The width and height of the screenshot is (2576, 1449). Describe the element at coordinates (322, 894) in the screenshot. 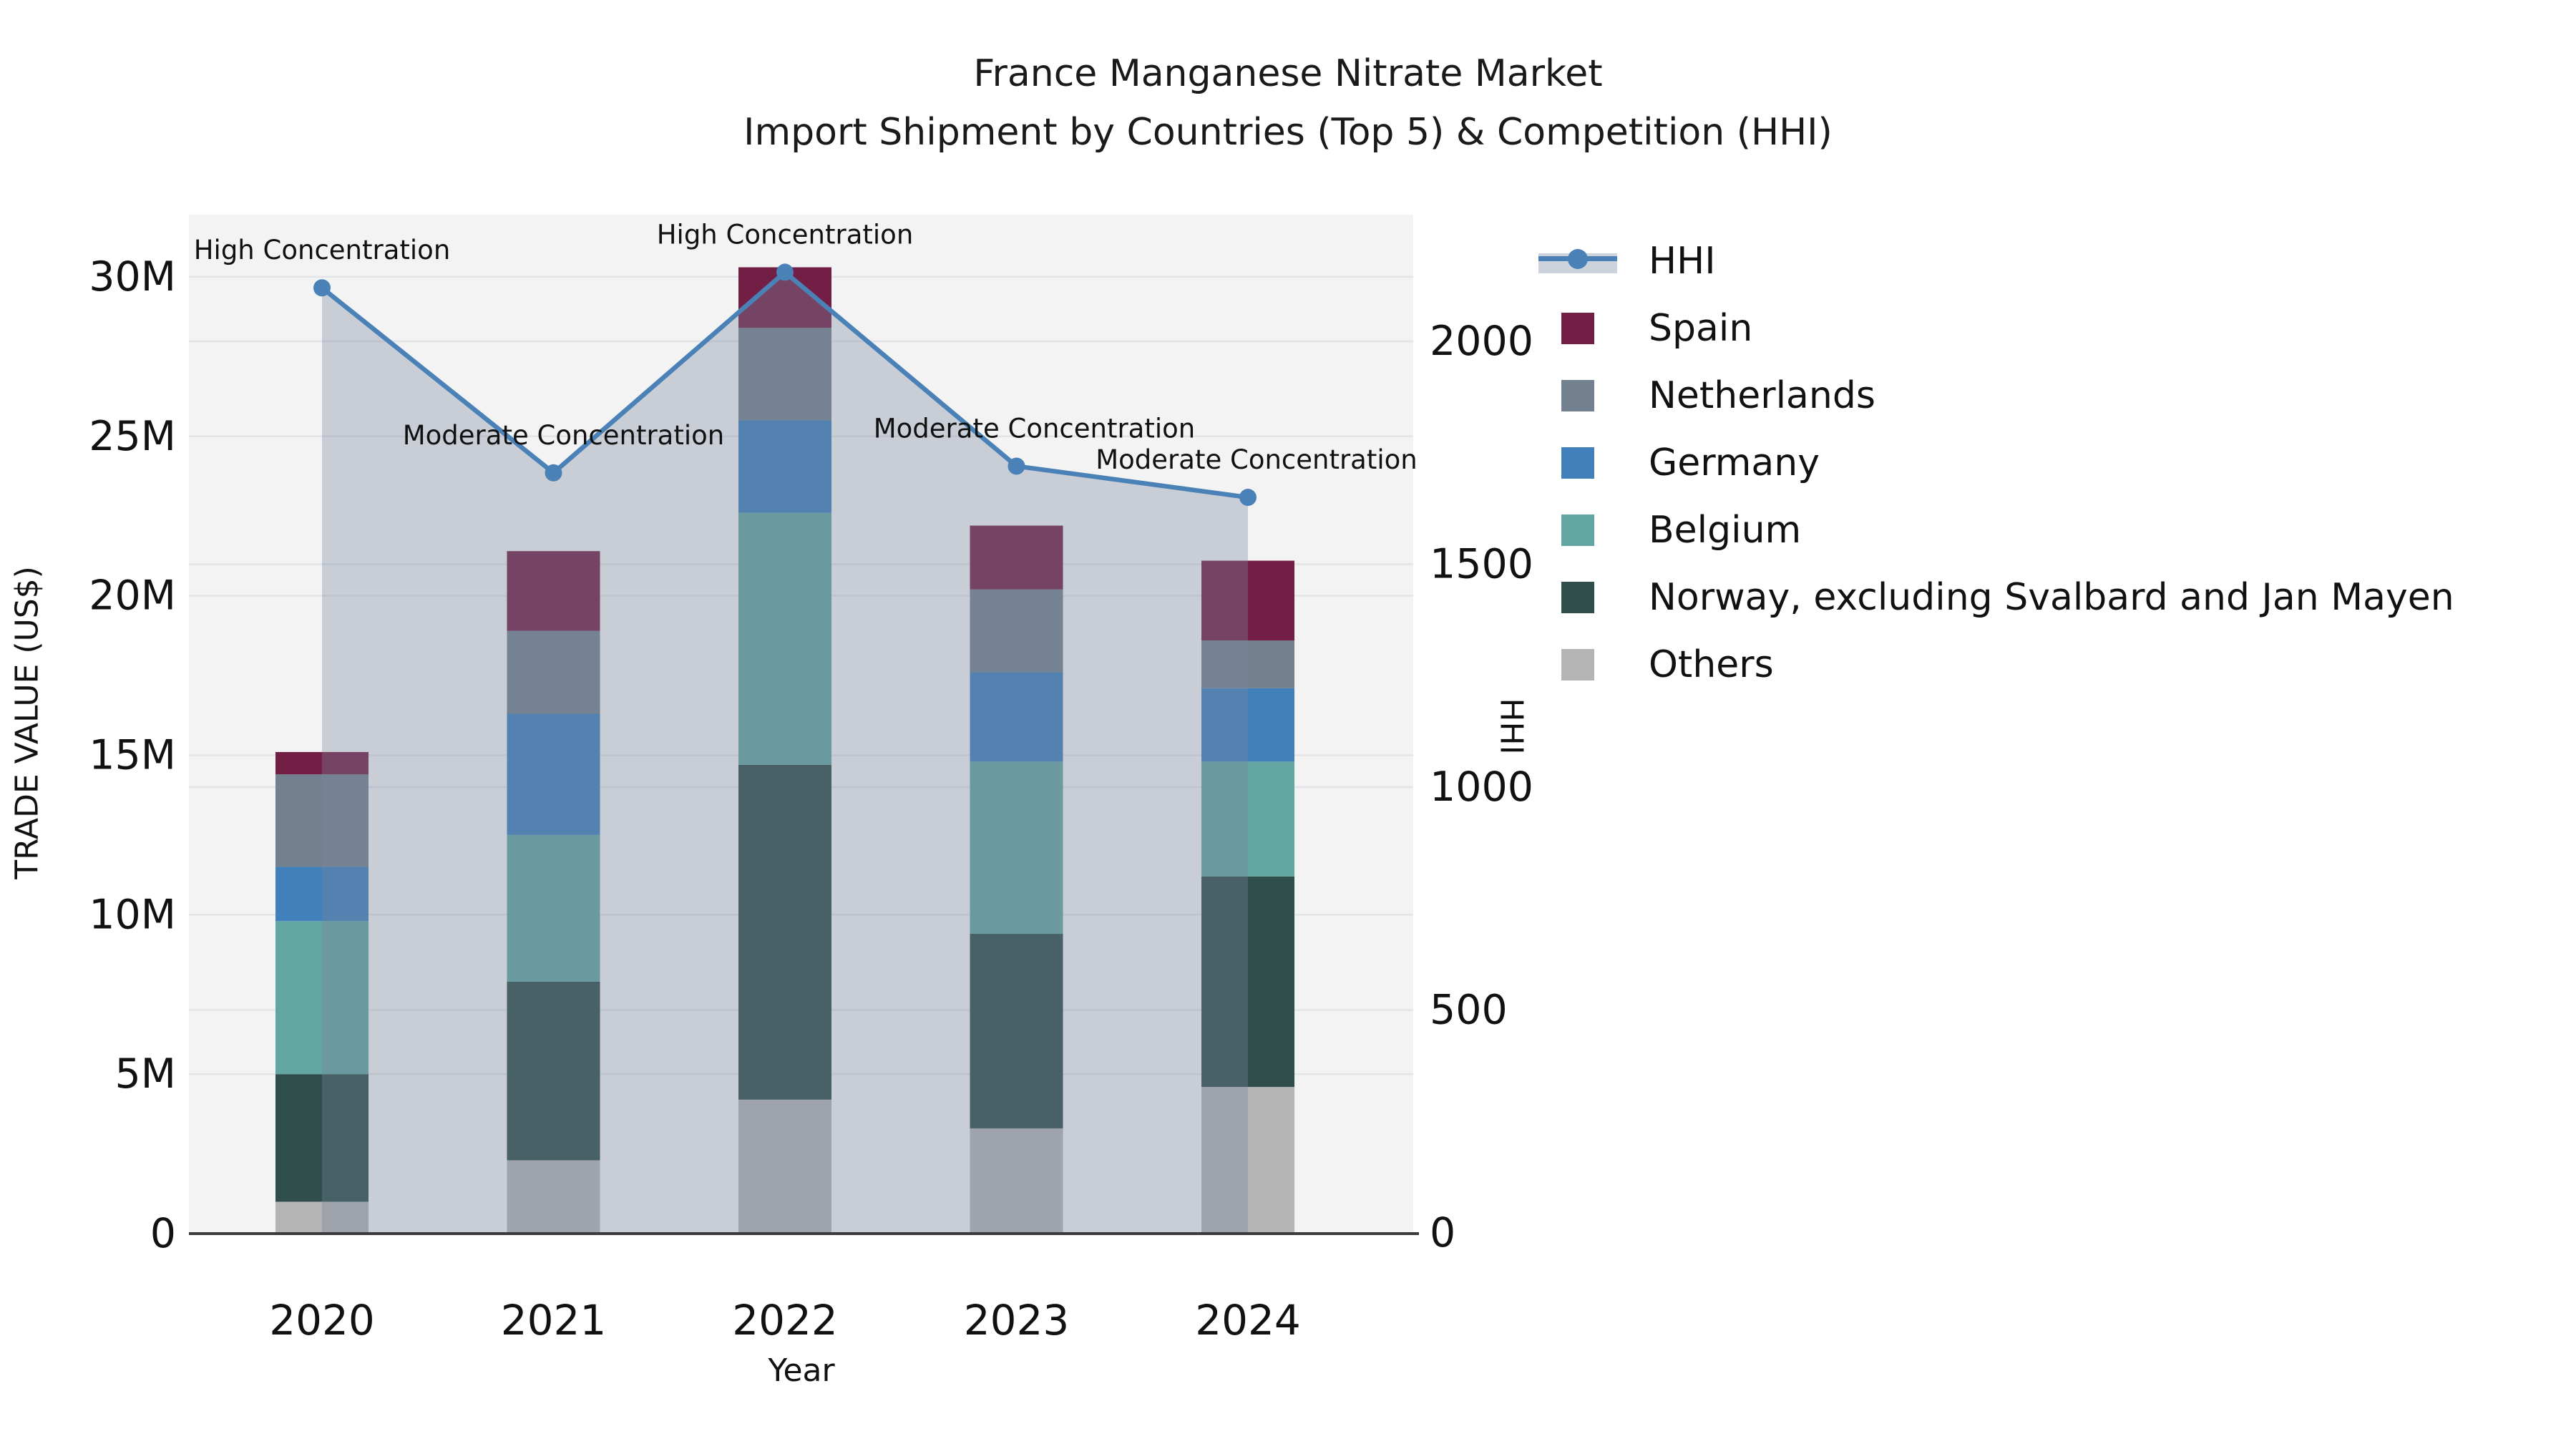

I see `bar-segment-2020-germany` at that location.